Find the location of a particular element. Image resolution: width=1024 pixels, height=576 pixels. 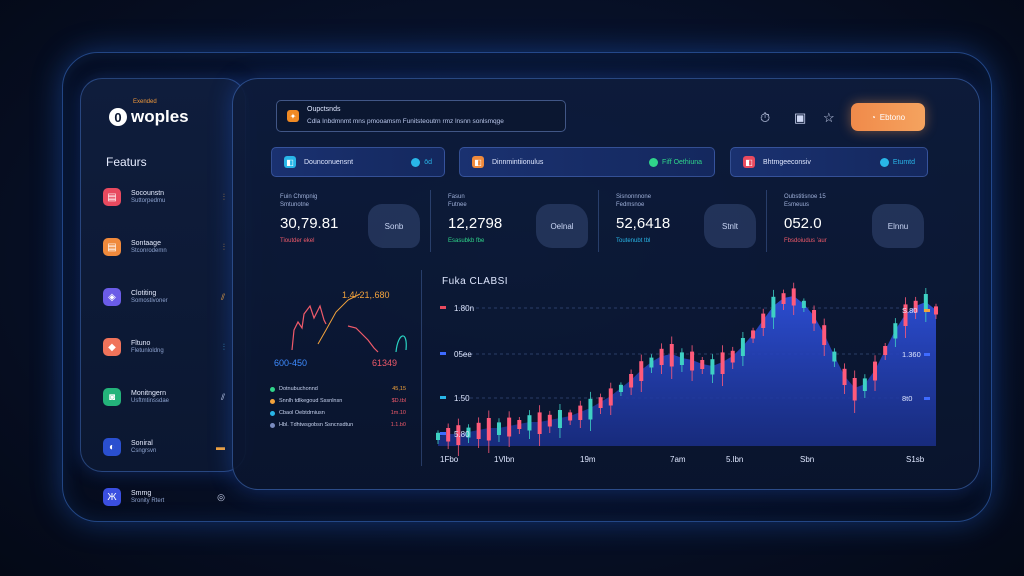

sidebar-item: Ж Smmg Sronity Rtert ◎ is located at coordinates (168, 497).